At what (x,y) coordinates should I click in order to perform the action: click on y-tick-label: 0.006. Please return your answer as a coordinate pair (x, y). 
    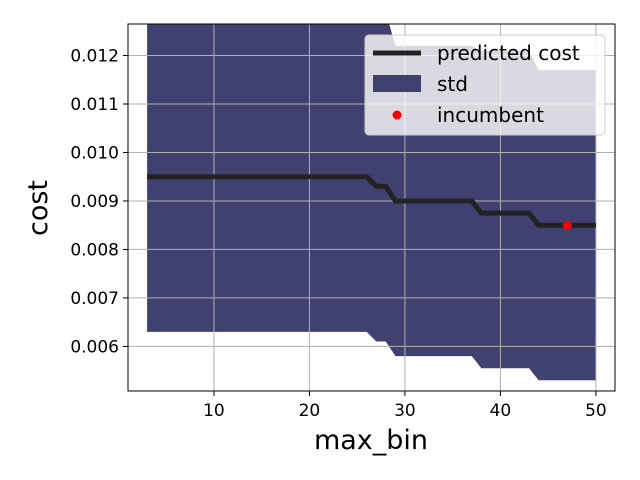
    Looking at the image, I should click on (94, 347).